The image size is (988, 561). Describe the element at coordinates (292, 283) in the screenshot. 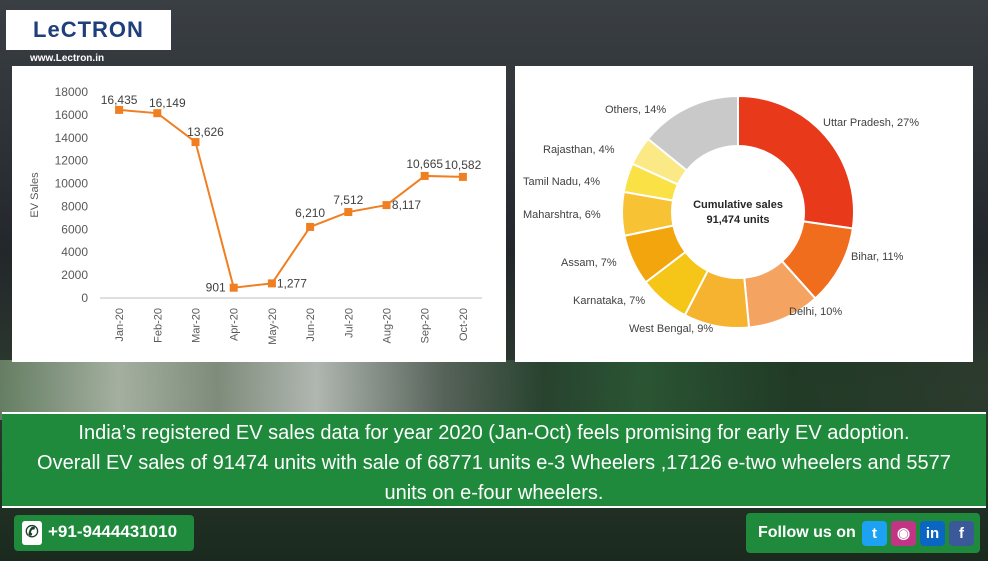

I see `data-label: 1,277` at that location.